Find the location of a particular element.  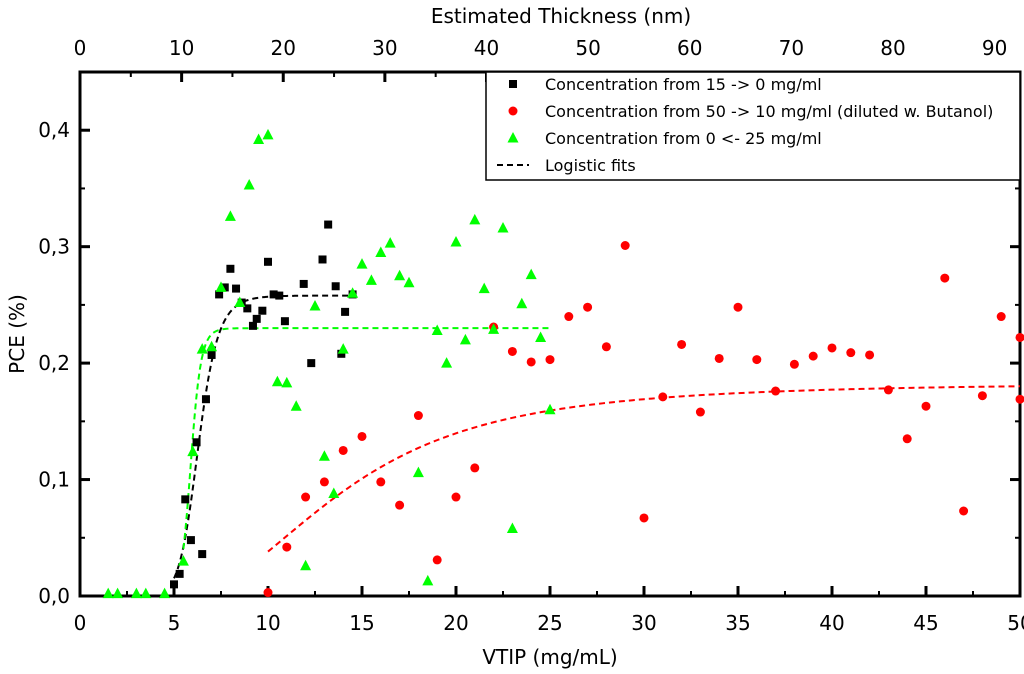

x2-tick-label: 40 is located at coordinates (486, 48).